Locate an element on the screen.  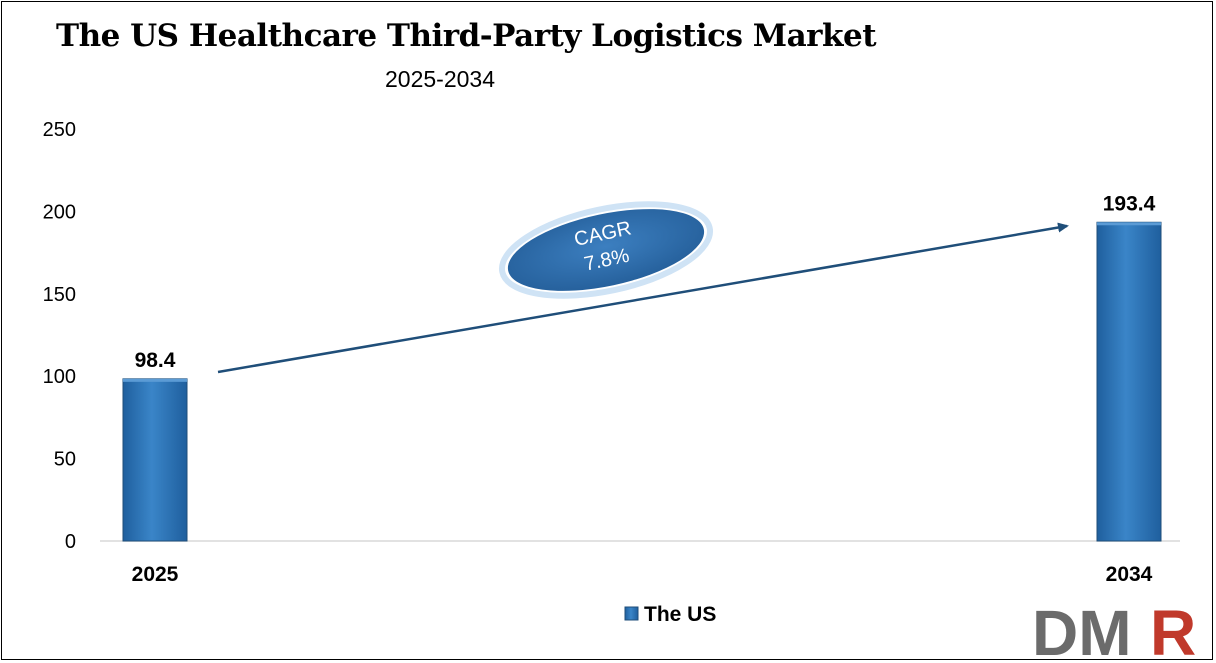
dmr-logo: DM R is located at coordinates (1114, 630).